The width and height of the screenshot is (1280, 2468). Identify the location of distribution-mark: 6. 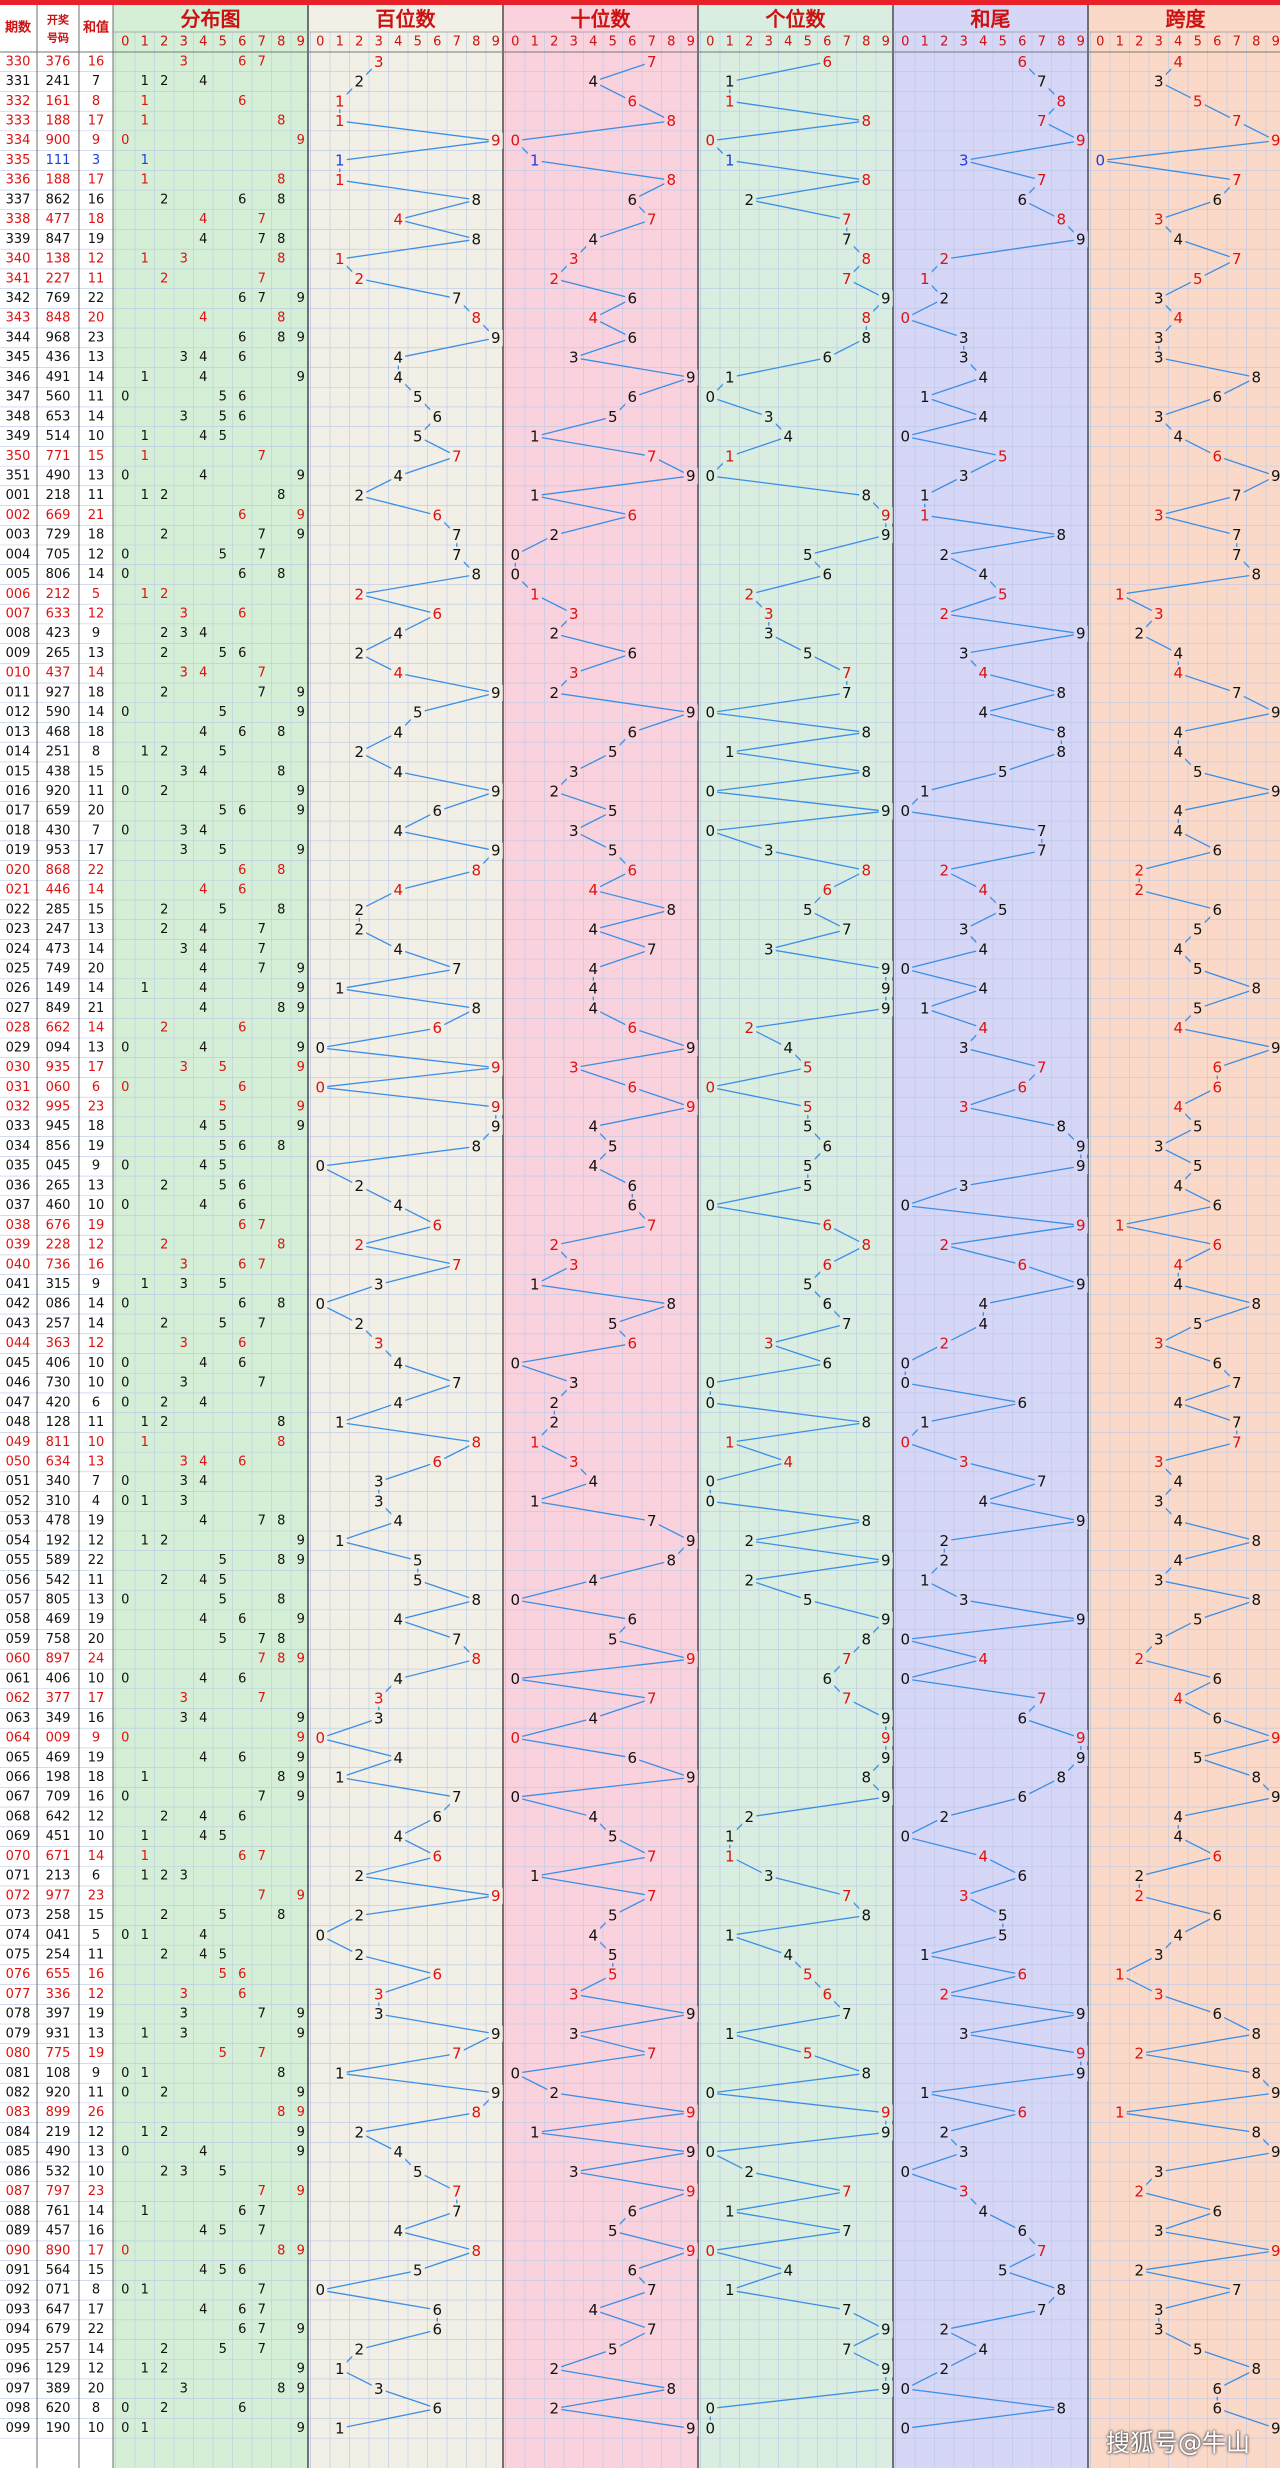
(242, 1343).